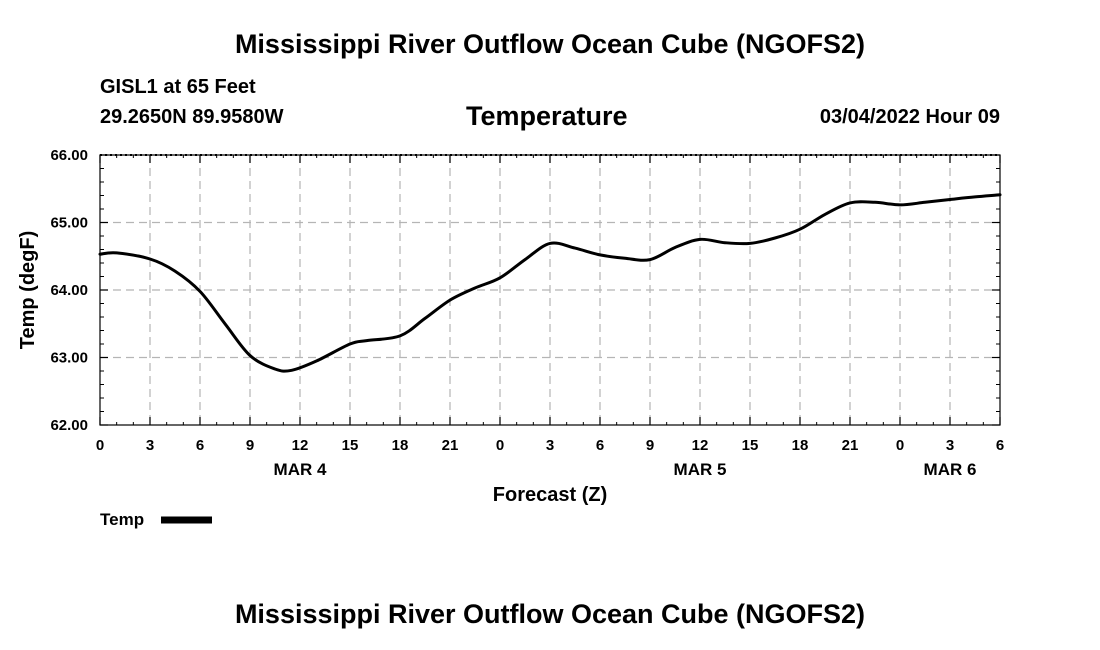 The width and height of the screenshot is (1100, 650). What do you see at coordinates (69, 155) in the screenshot?
I see `y-tick-label: 66.00` at bounding box center [69, 155].